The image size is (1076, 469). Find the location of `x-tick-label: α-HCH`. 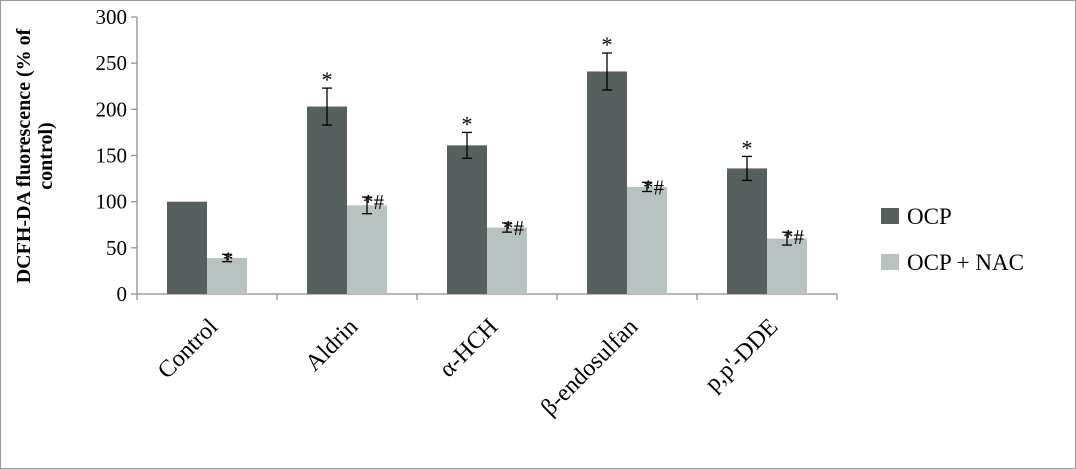

x-tick-label: α-HCH is located at coordinates (468, 348).